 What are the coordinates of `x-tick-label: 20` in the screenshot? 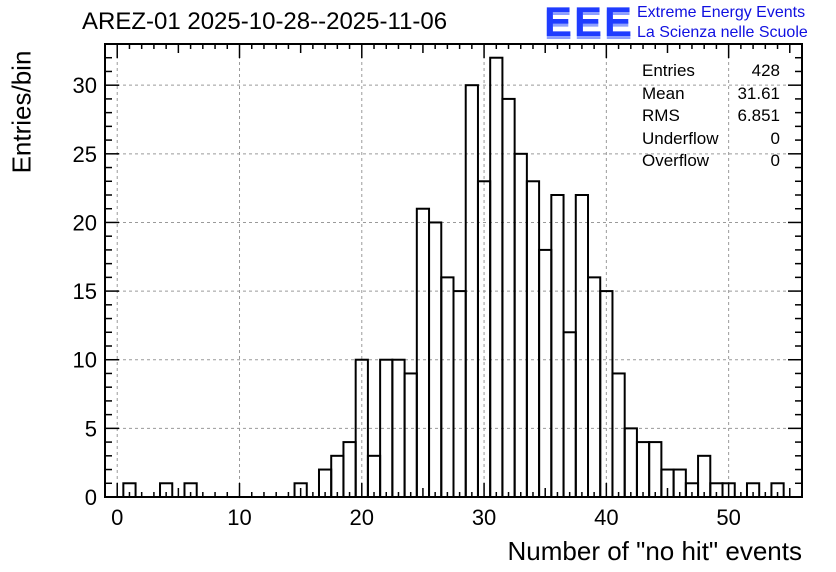 It's located at (362, 517).